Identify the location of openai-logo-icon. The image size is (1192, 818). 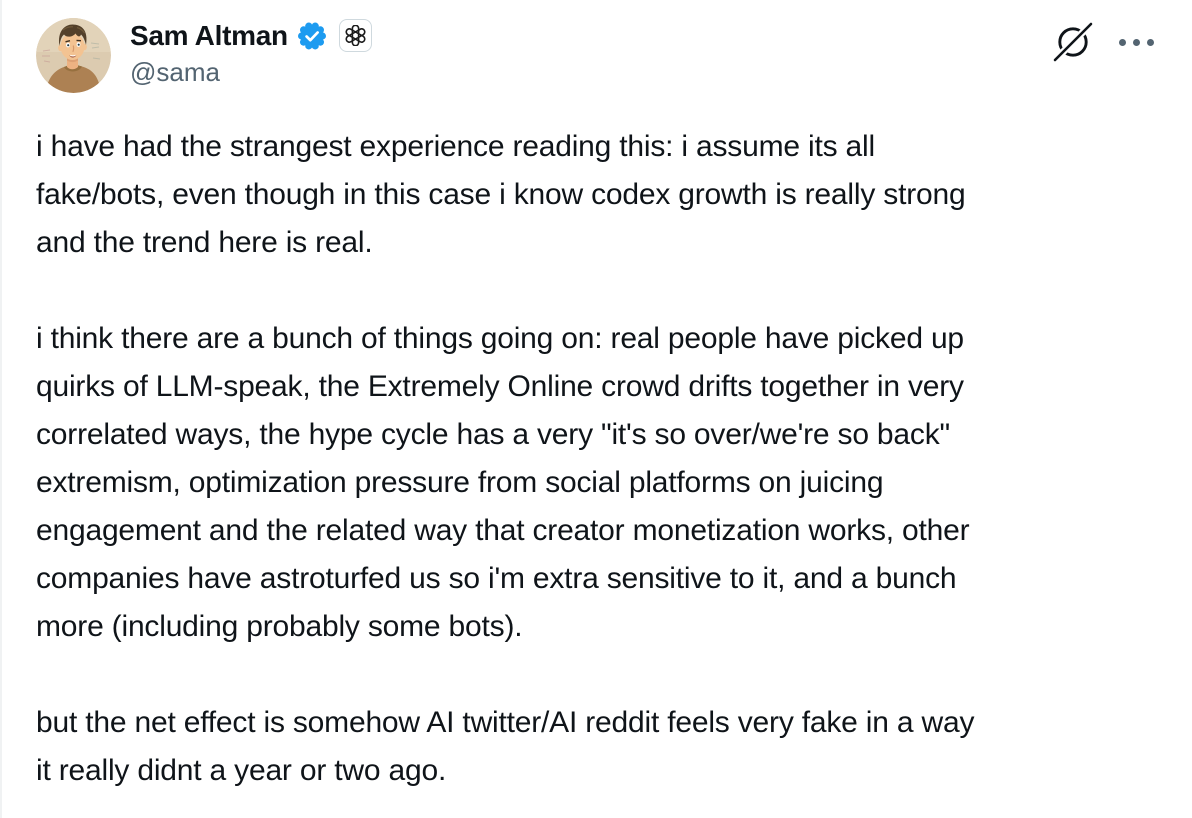
(355, 35).